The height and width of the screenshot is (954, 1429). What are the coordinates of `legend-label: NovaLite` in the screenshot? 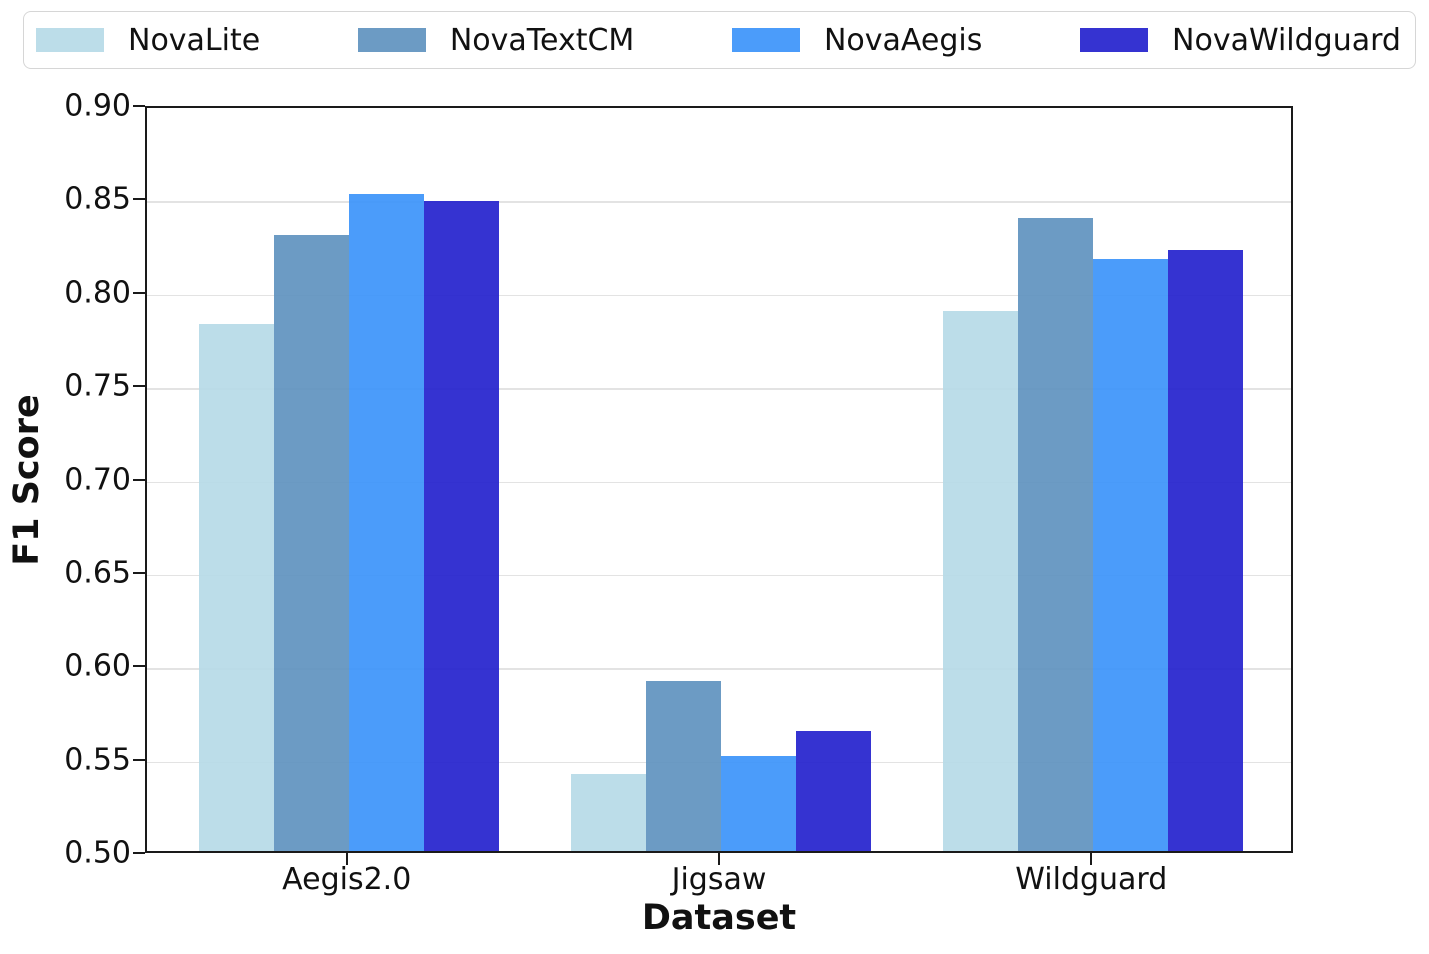 It's located at (194, 40).